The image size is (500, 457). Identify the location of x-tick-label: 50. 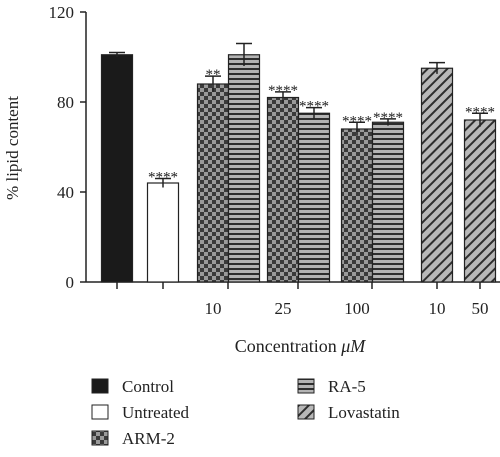
(480, 308).